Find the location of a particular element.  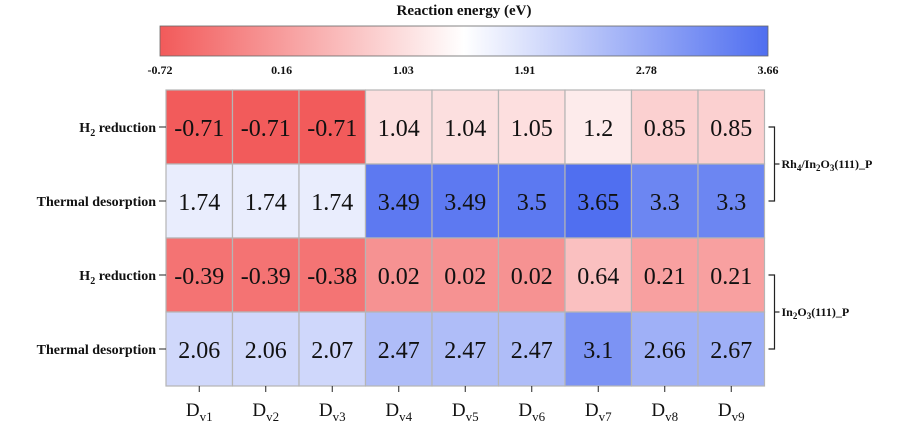

column-label: Dv7 is located at coordinates (598, 412).